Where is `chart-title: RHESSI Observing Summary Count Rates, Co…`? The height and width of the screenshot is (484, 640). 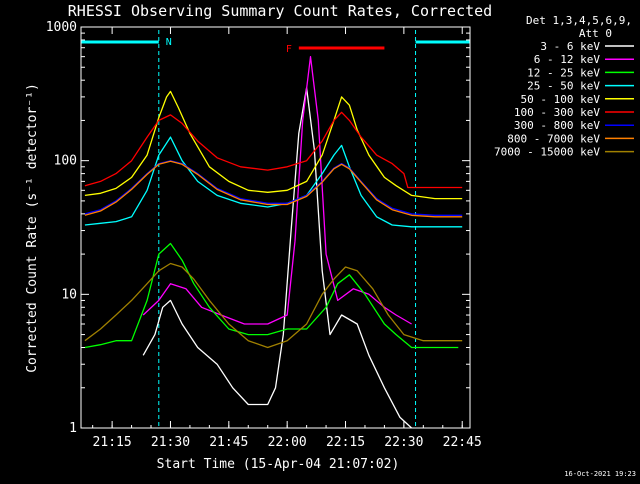
chart-title: RHESSI Observing Summary Count Rates, Co… is located at coordinates (280, 11).